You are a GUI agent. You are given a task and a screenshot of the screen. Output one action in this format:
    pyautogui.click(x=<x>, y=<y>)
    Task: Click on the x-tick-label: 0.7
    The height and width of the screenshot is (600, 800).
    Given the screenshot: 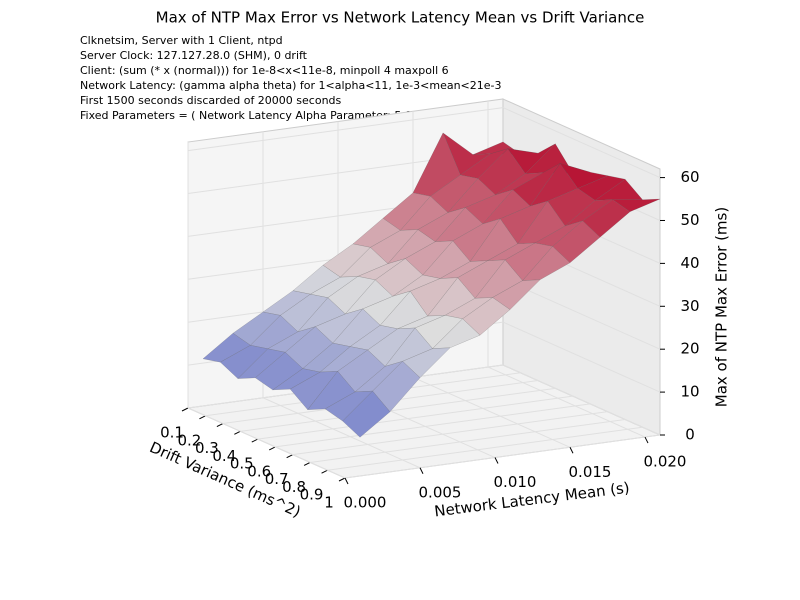 What is the action you would take?
    pyautogui.click(x=277, y=479)
    